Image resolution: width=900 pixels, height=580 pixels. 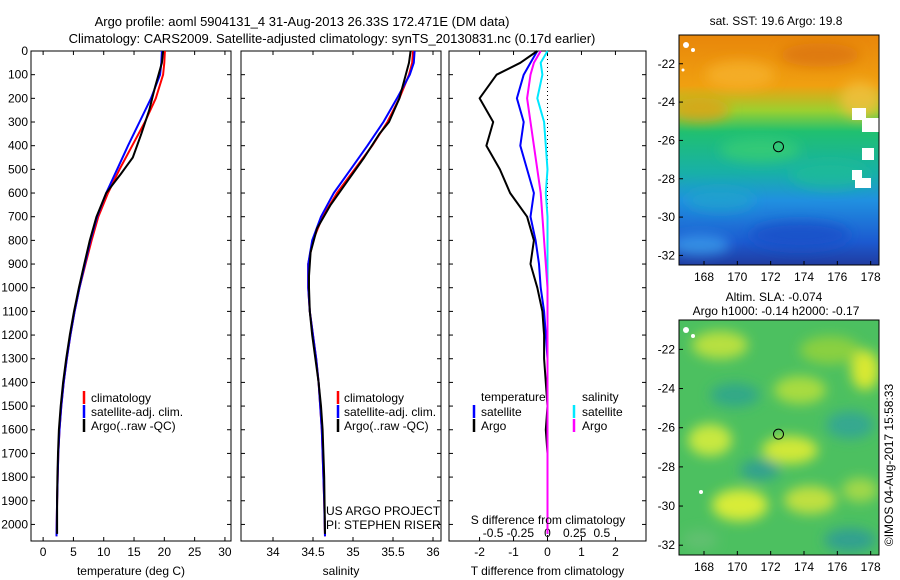 I want to click on sst-map: sat. SST: 19.6 Argo: 19.8, so click(x=769, y=149).